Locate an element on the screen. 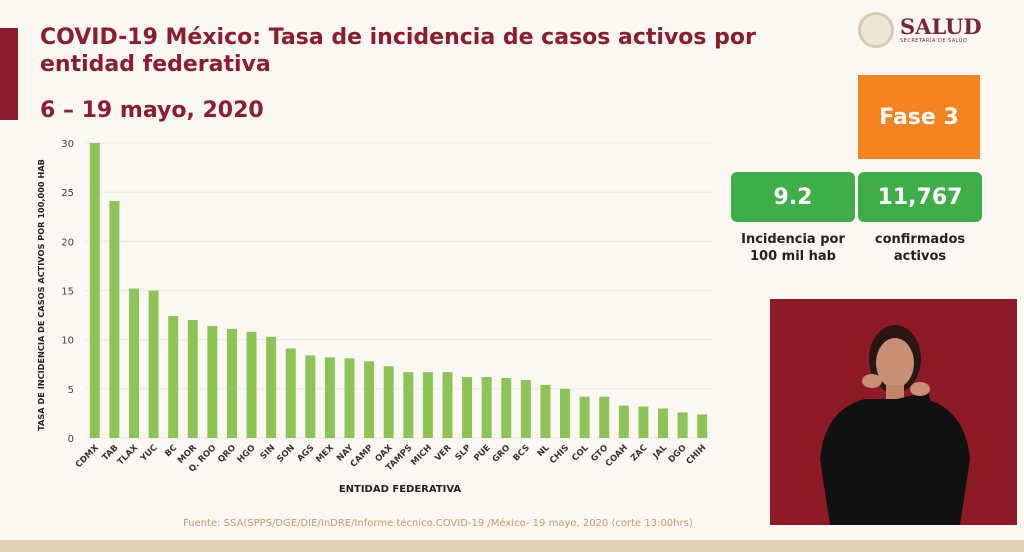  y-tick-label: 15 is located at coordinates (67, 292).